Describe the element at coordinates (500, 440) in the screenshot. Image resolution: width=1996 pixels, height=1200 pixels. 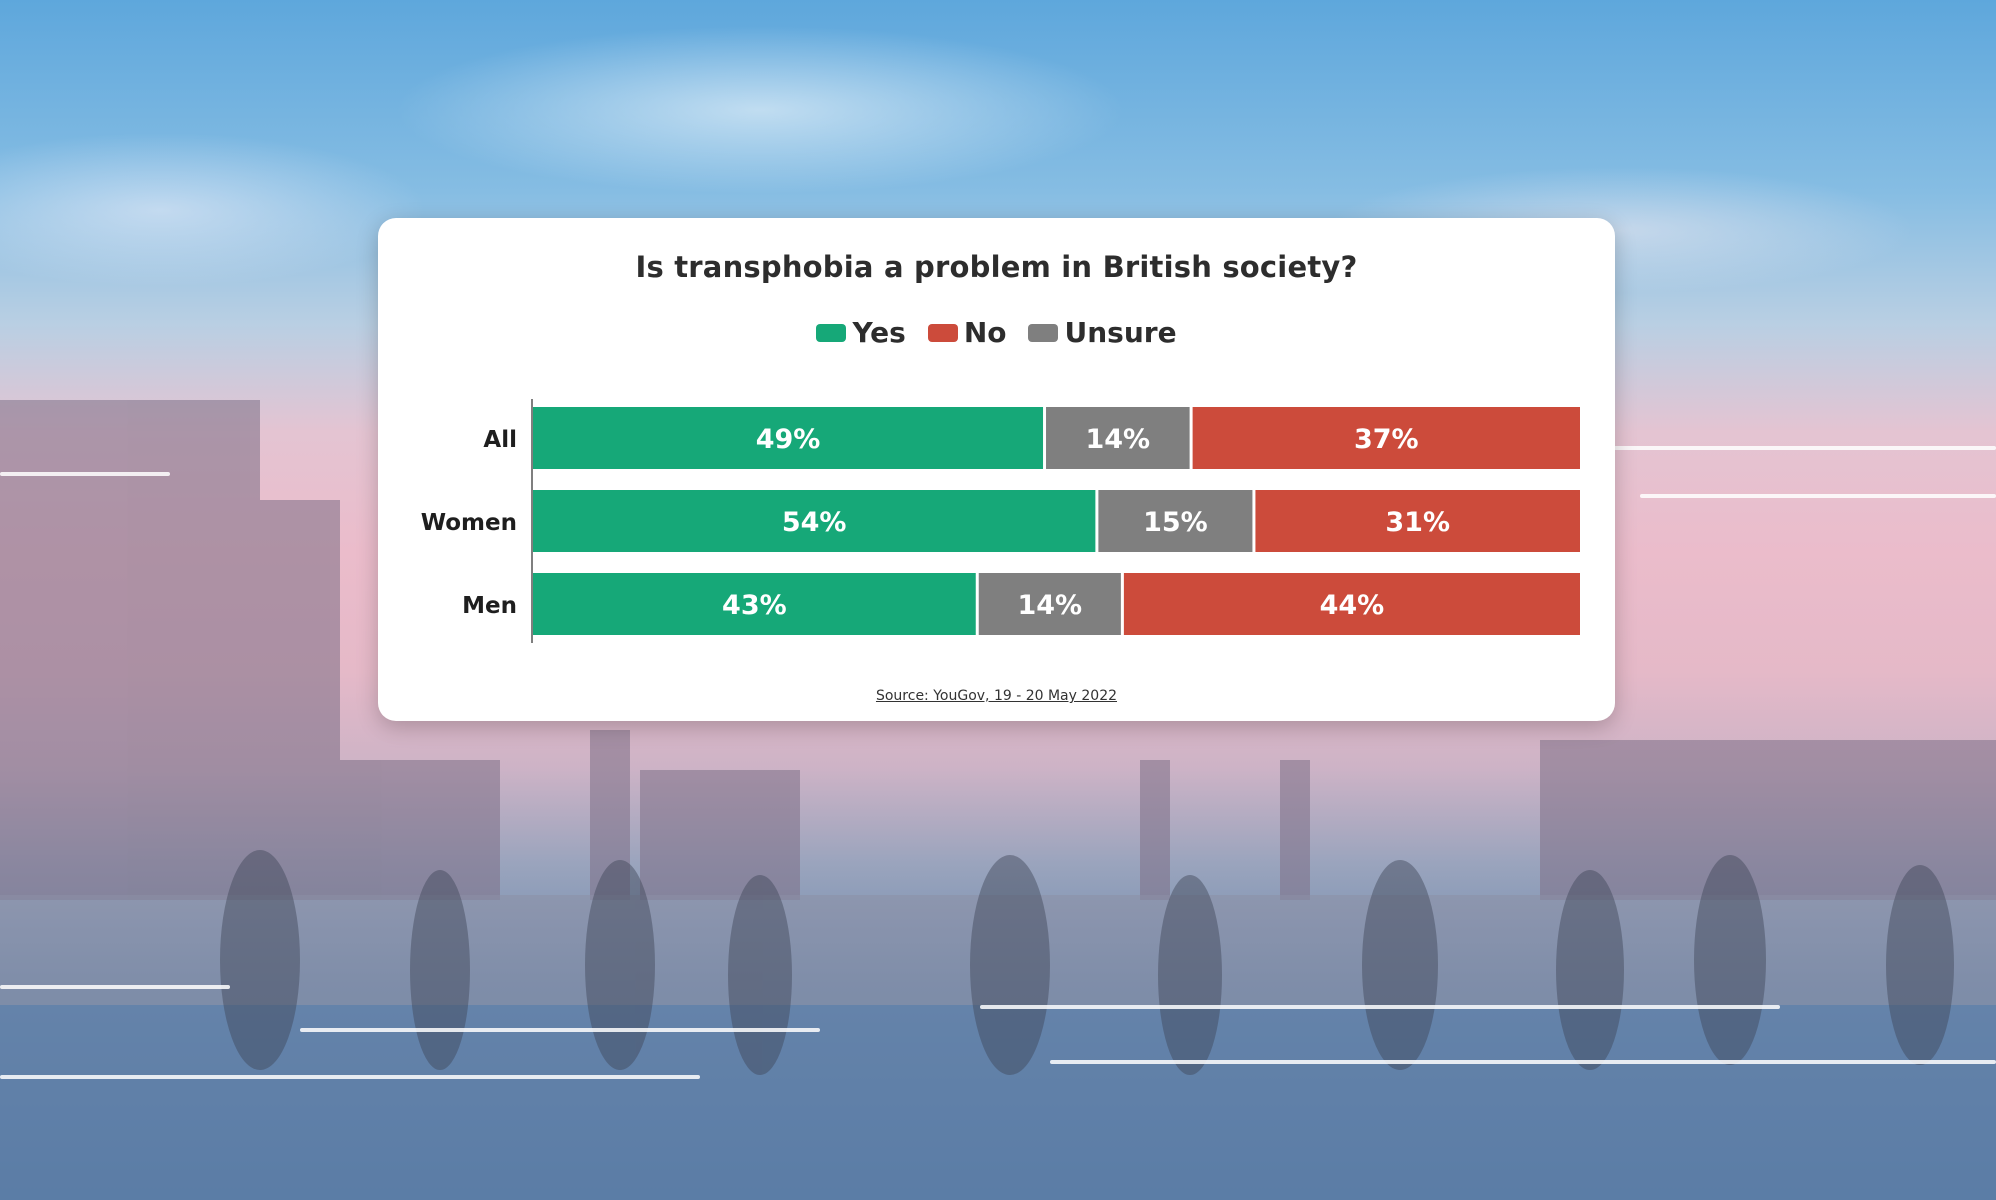
I see `category-label: All` at that location.